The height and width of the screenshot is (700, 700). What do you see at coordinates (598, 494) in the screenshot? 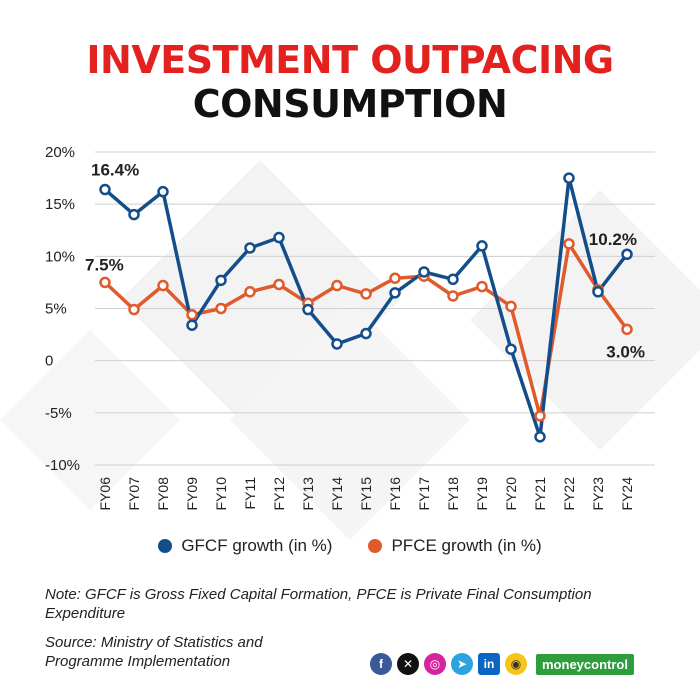
I see `x-tick-label: FY23` at bounding box center [598, 494].